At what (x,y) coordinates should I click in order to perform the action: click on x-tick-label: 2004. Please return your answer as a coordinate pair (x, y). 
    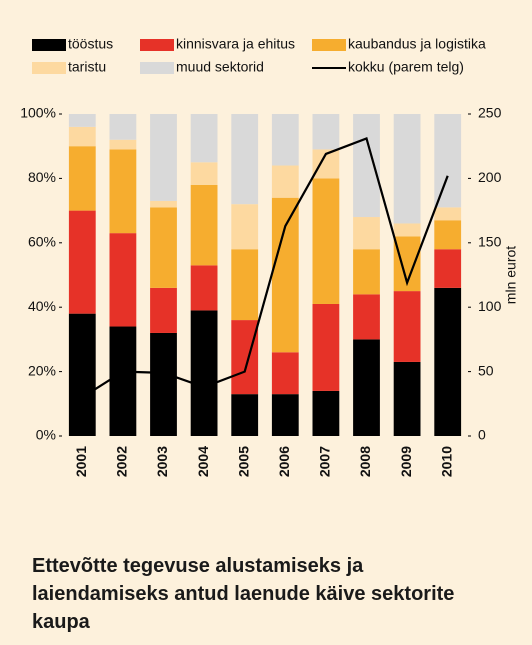
    Looking at the image, I should click on (203, 461).